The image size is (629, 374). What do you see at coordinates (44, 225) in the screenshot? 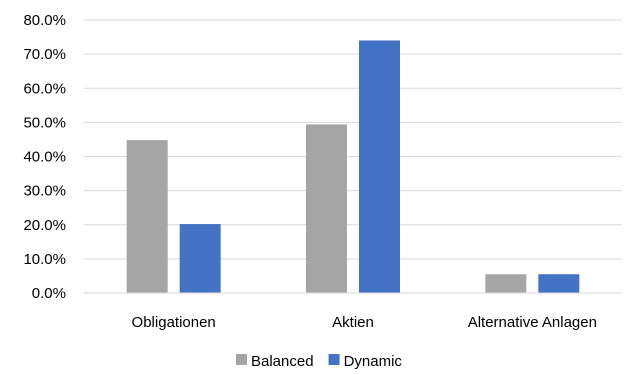
I see `y-tick-label: 20.0%` at bounding box center [44, 225].